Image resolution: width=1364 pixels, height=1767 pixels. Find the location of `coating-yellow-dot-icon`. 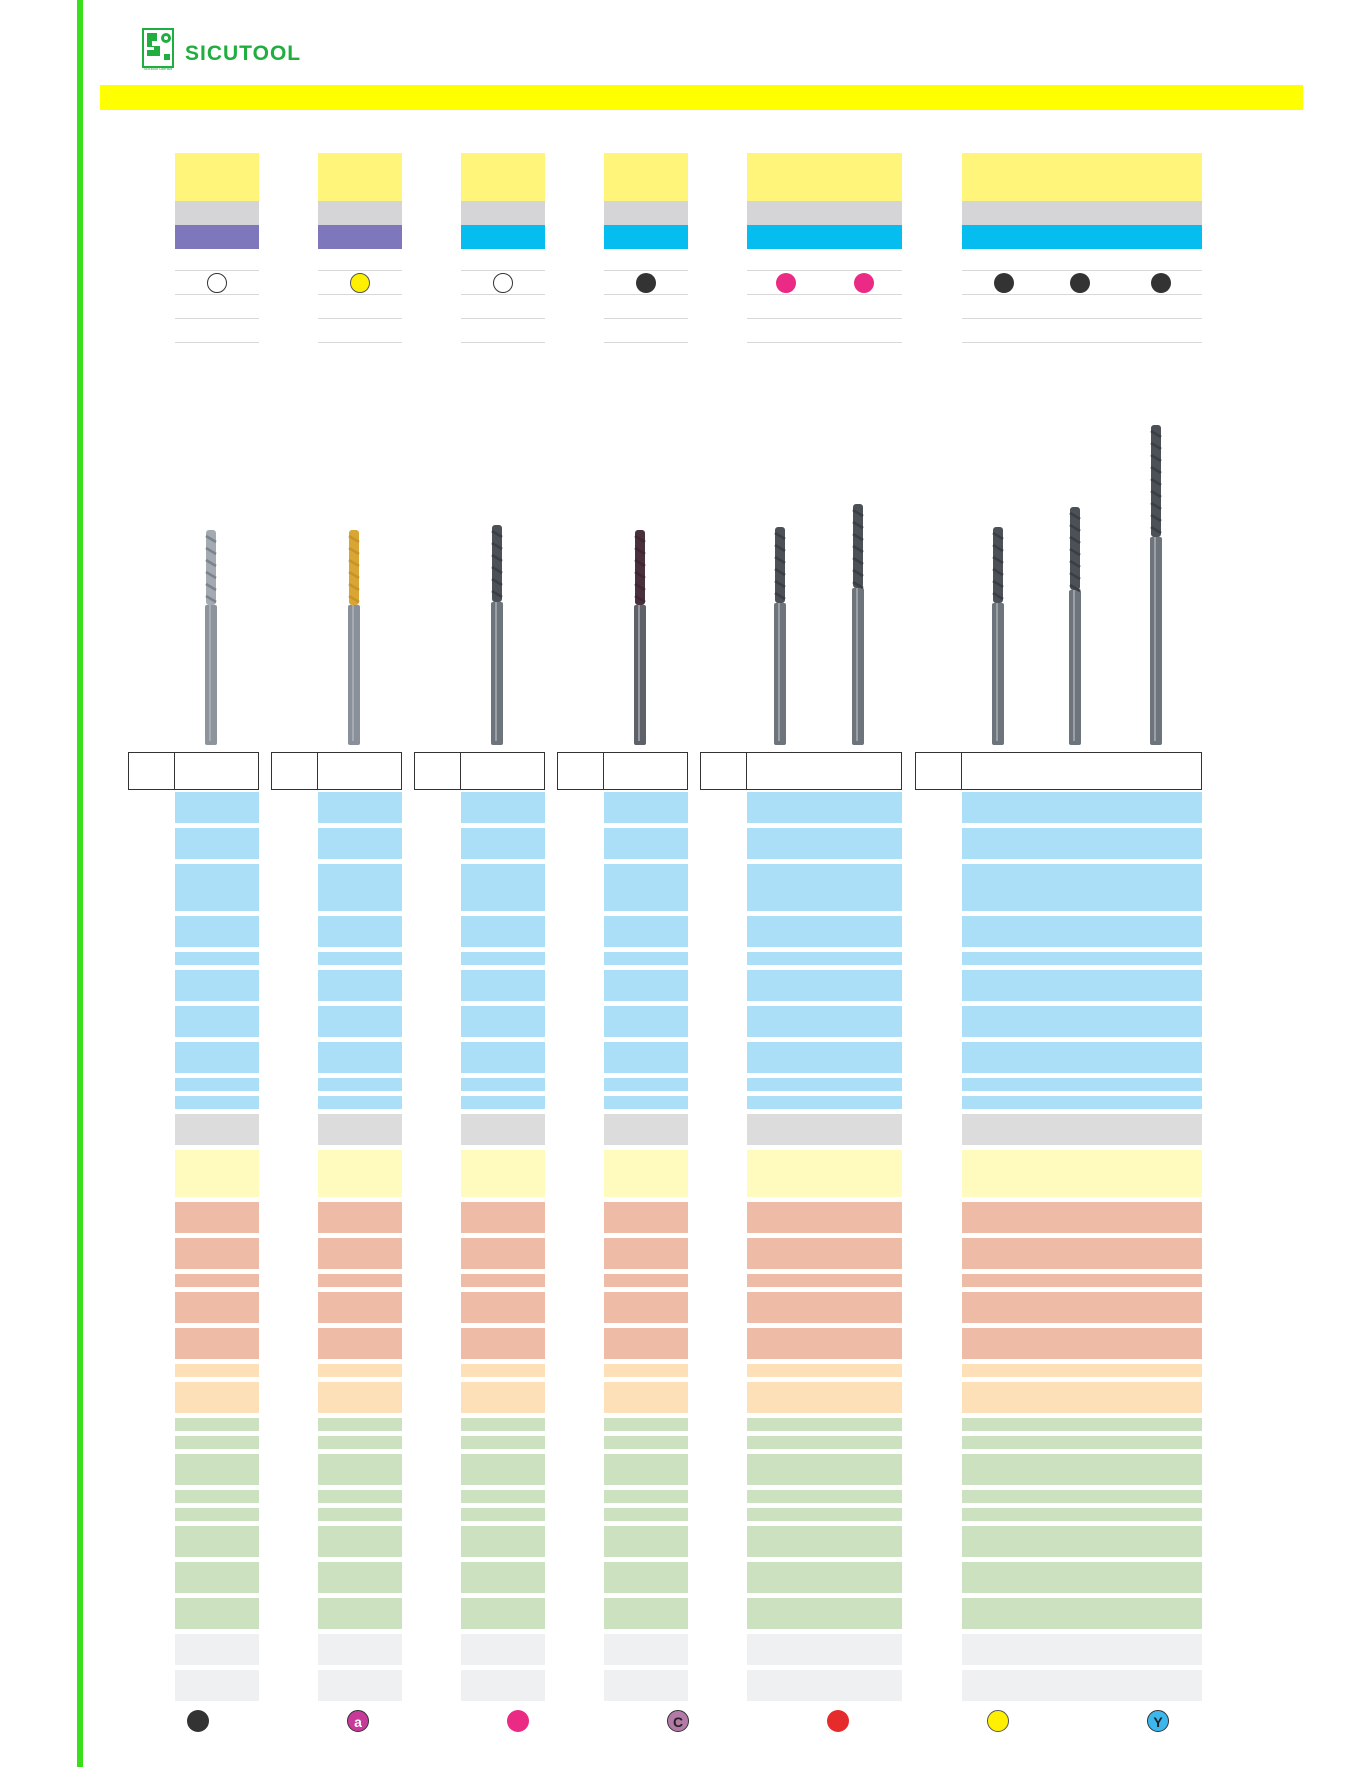

coating-yellow-dot-icon is located at coordinates (360, 283).